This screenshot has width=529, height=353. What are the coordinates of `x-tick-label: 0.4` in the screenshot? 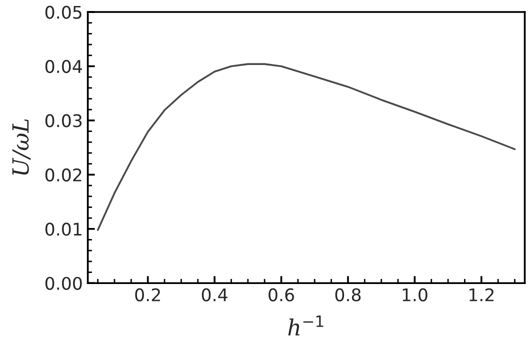 It's located at (215, 295).